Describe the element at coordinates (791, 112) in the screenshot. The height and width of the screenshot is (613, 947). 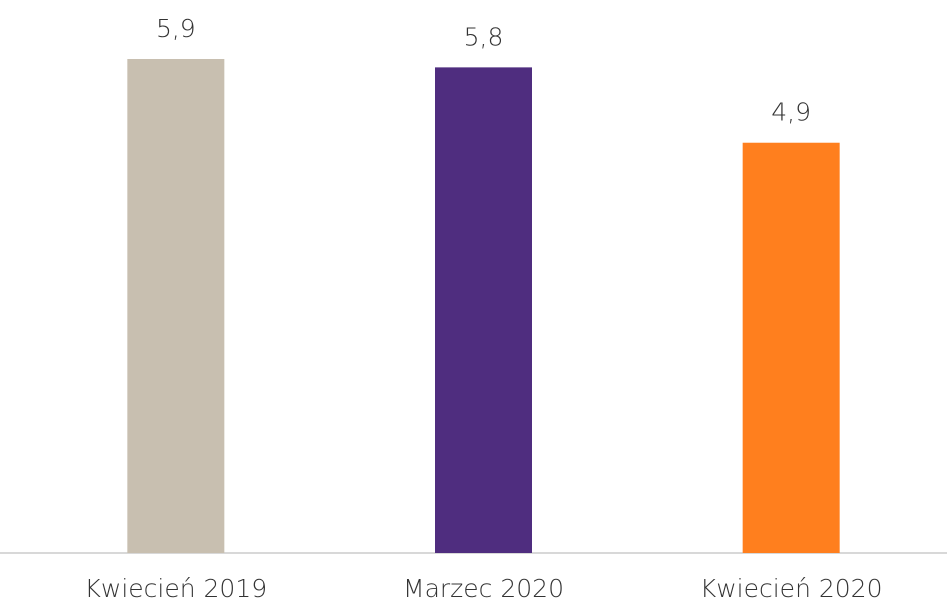
I see `value-label: 4,9` at that location.